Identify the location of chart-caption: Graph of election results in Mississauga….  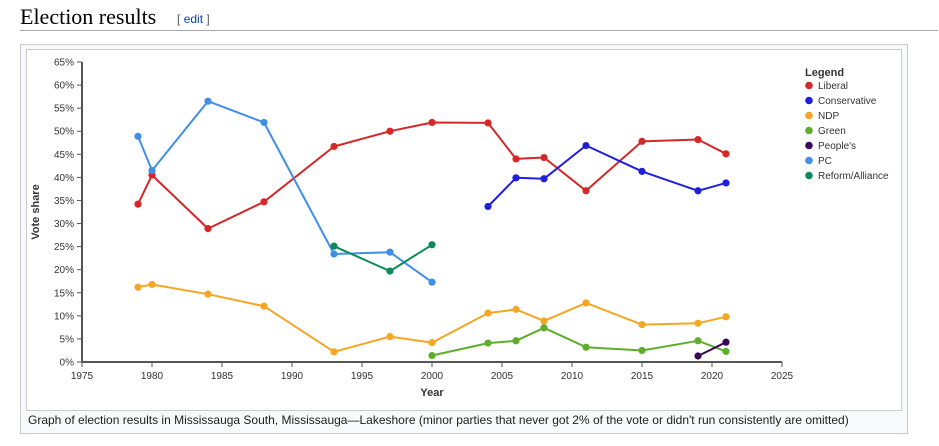
(438, 420).